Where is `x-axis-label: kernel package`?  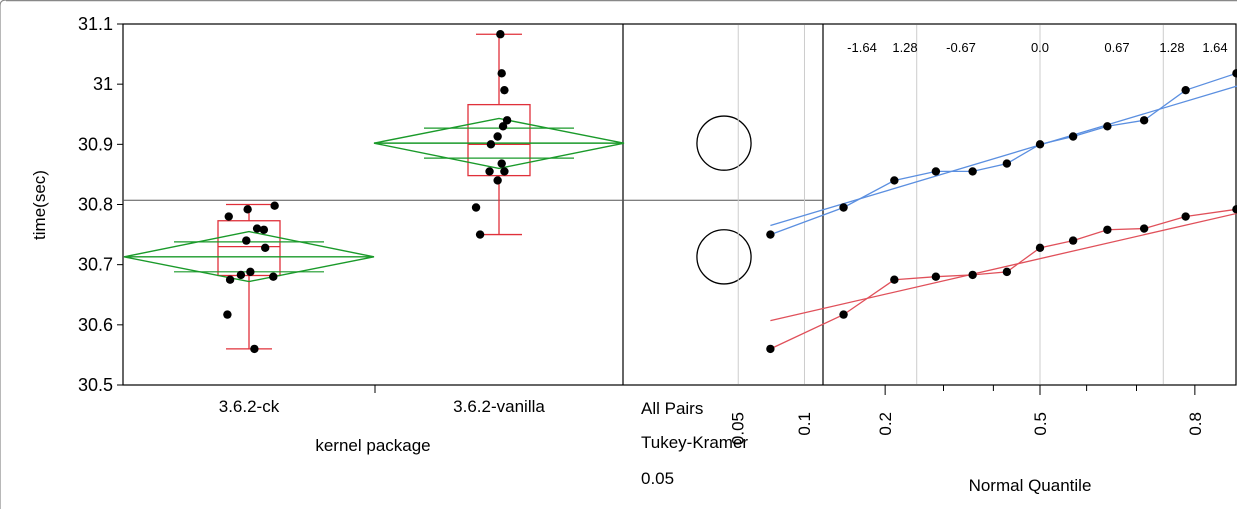
x-axis-label: kernel package is located at coordinates (372, 445).